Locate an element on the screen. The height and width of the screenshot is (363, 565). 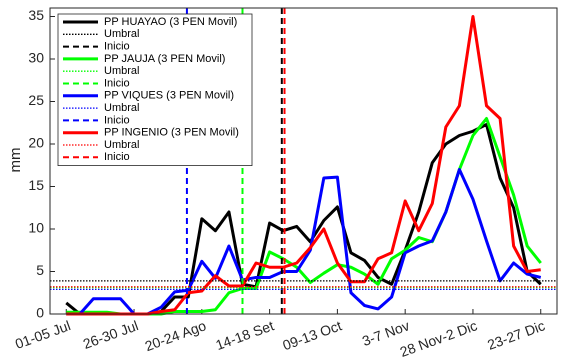
y-tick-label: 20 is located at coordinates (36, 143).